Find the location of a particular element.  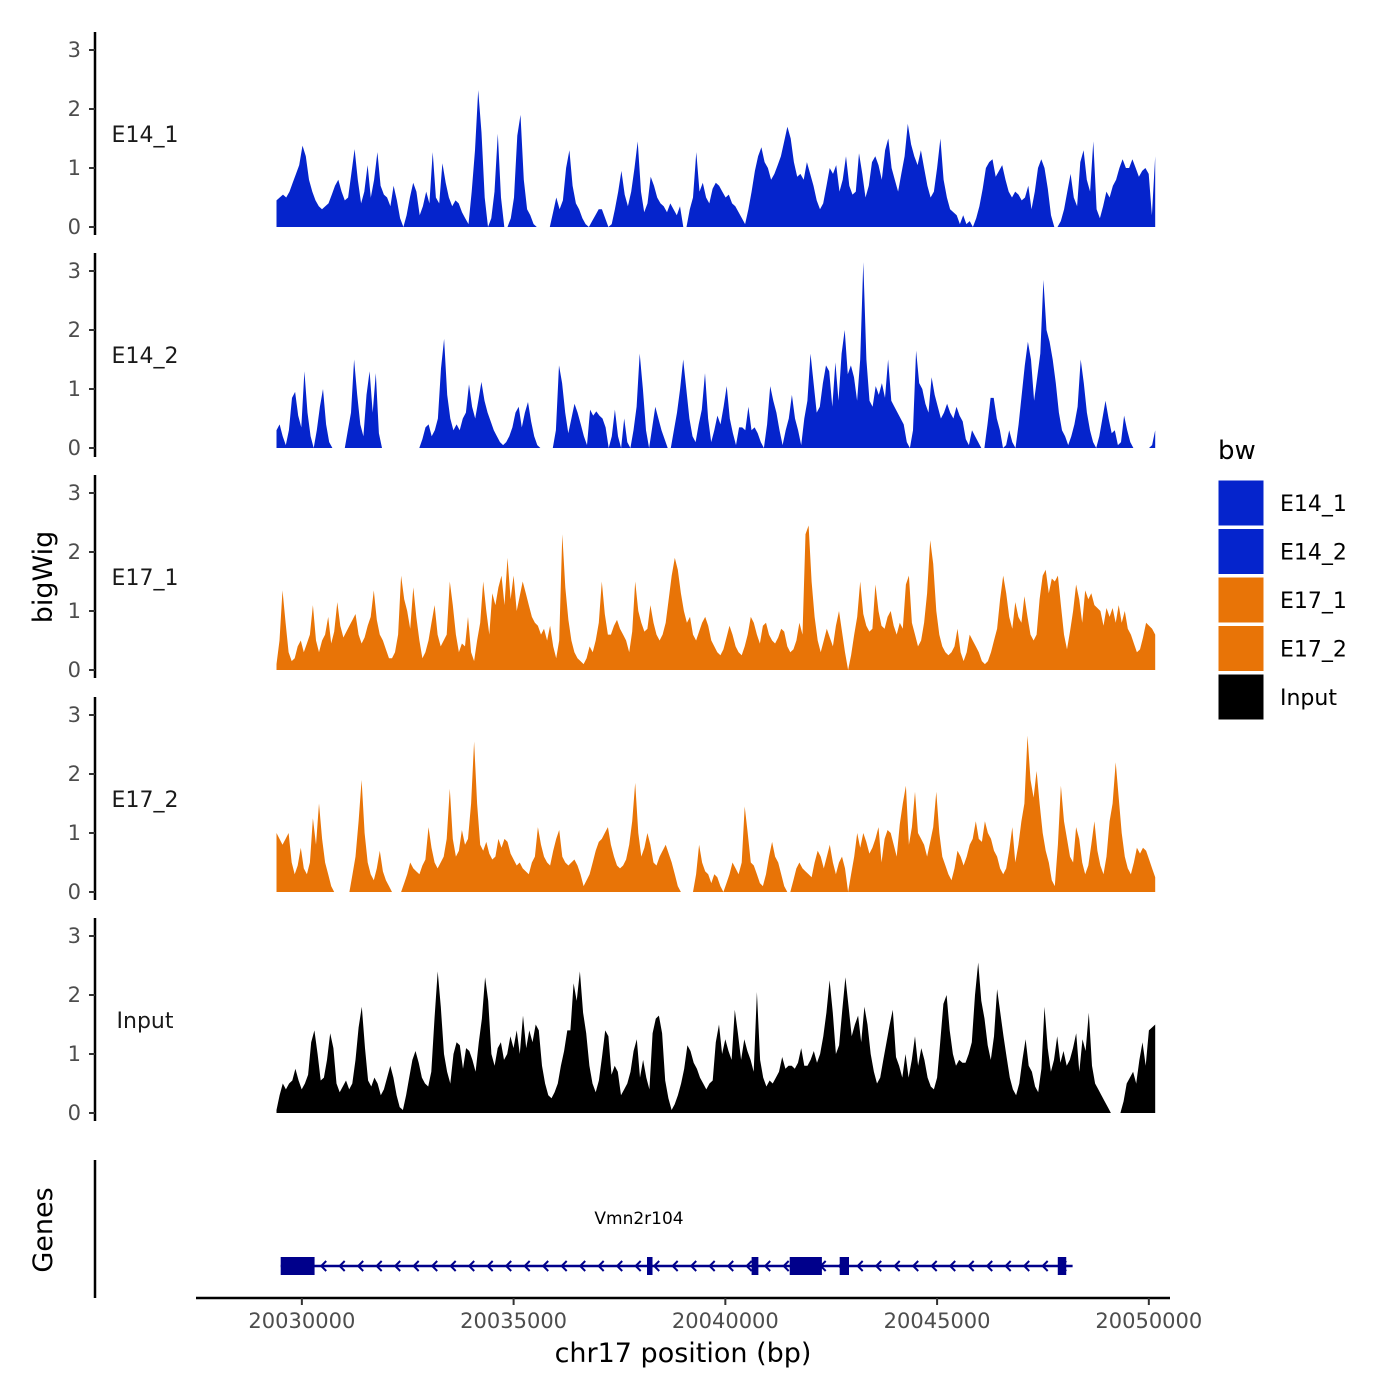

legend-label: Input is located at coordinates (1308, 698).